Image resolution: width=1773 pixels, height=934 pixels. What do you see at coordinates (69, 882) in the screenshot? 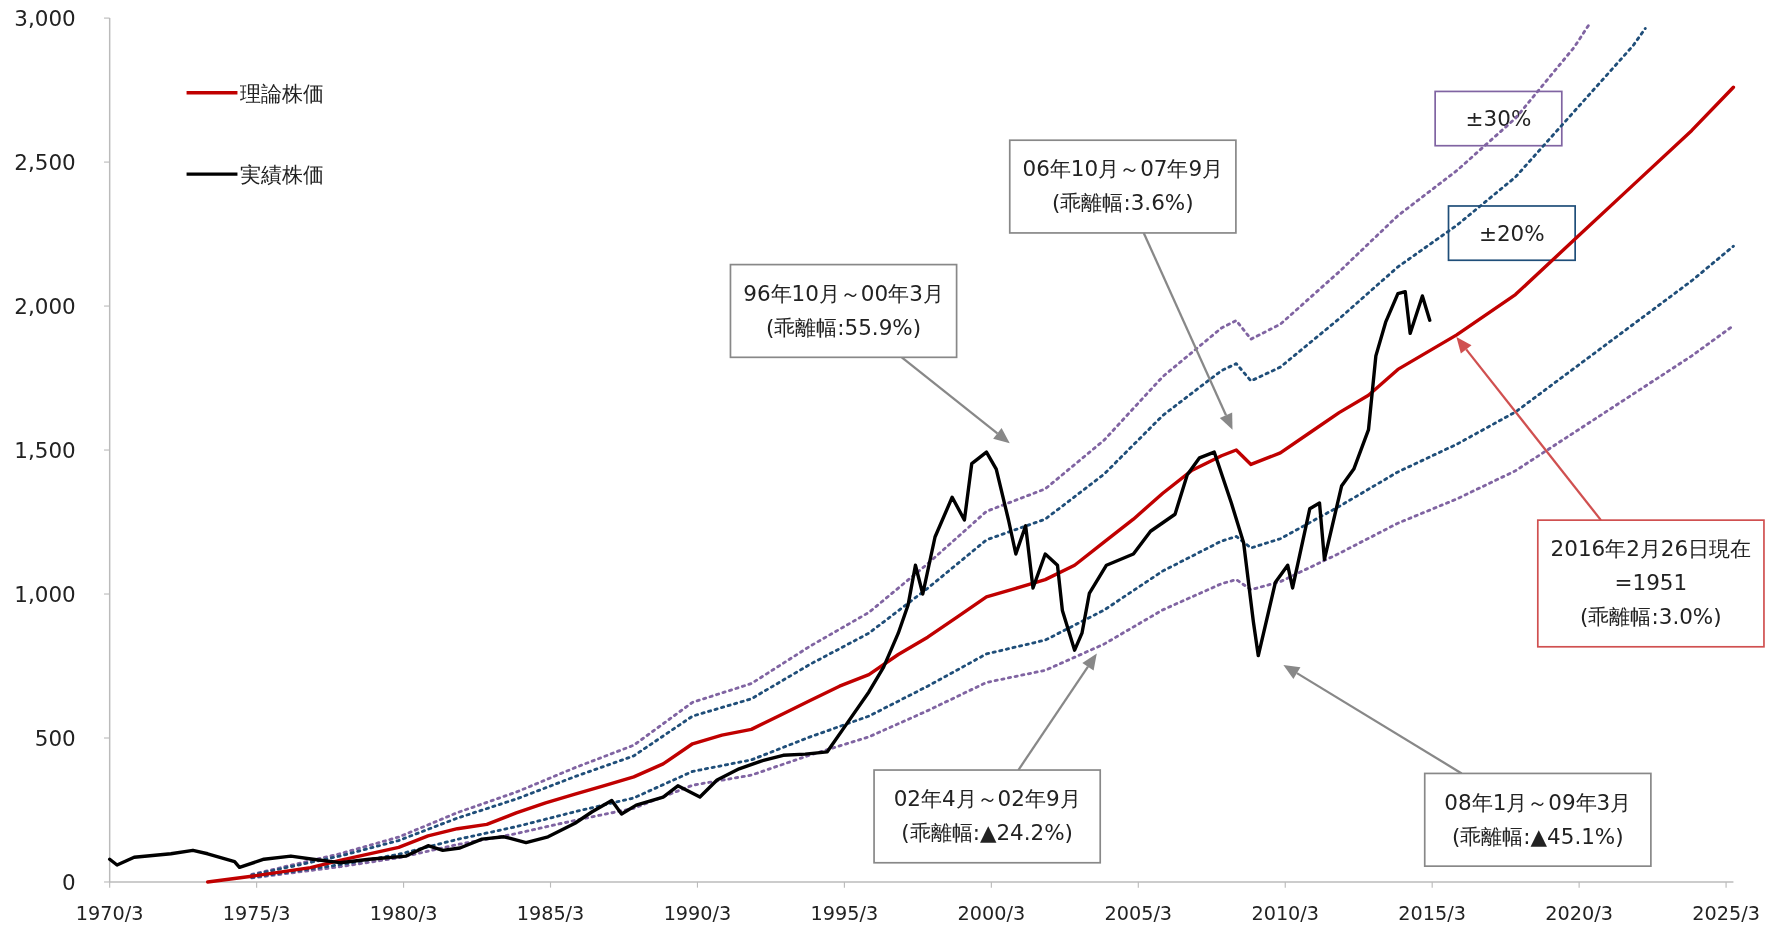
I see `y-tick-label: 0` at bounding box center [69, 882].